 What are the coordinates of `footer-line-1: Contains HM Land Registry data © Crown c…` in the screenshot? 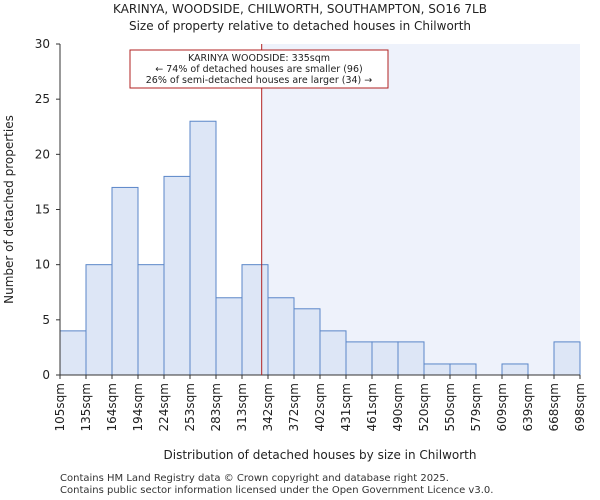 It's located at (254, 478).